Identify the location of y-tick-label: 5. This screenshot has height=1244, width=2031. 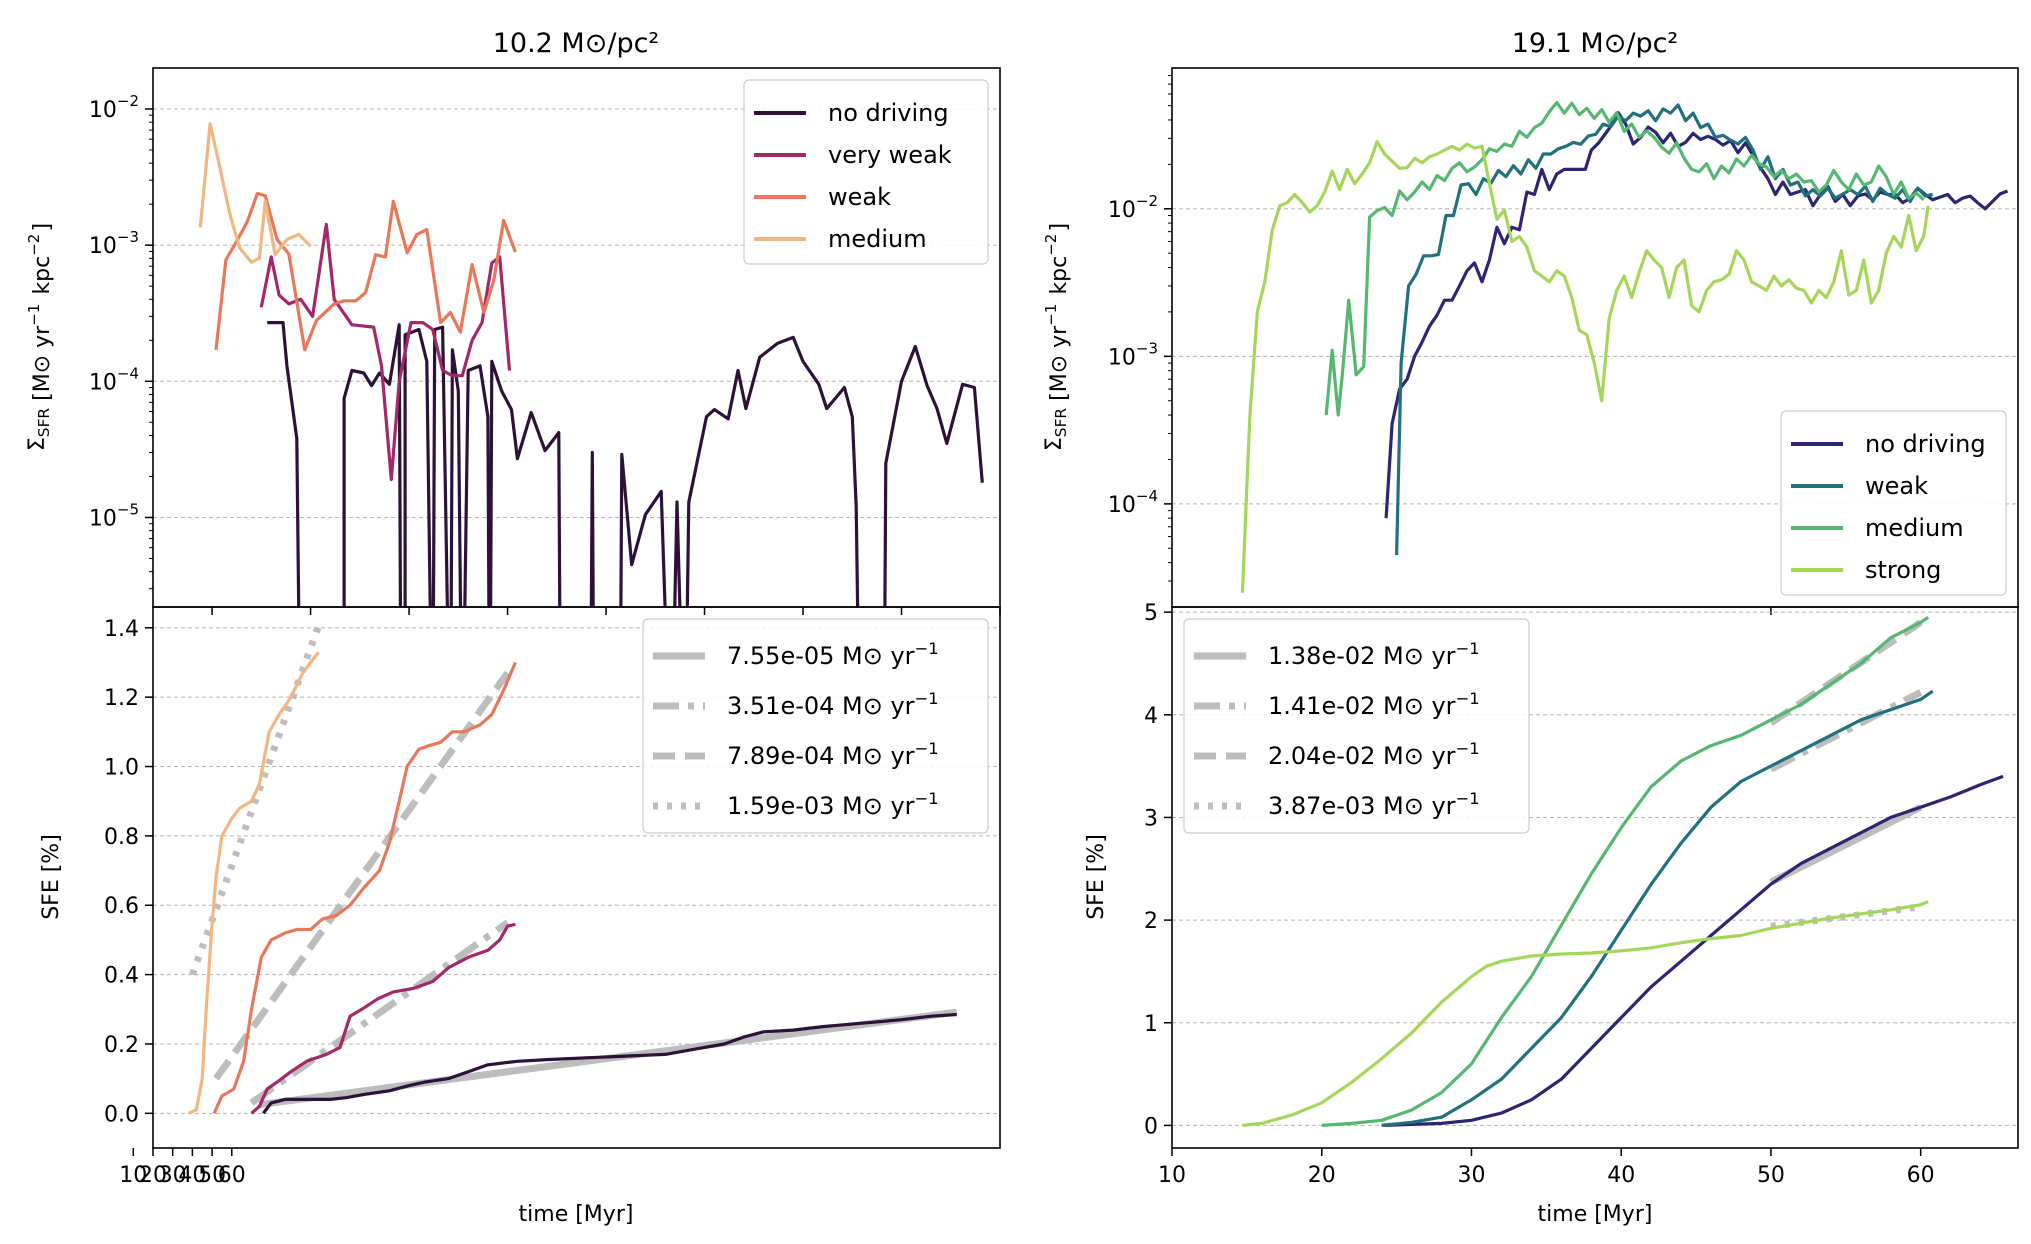
(1151, 613).